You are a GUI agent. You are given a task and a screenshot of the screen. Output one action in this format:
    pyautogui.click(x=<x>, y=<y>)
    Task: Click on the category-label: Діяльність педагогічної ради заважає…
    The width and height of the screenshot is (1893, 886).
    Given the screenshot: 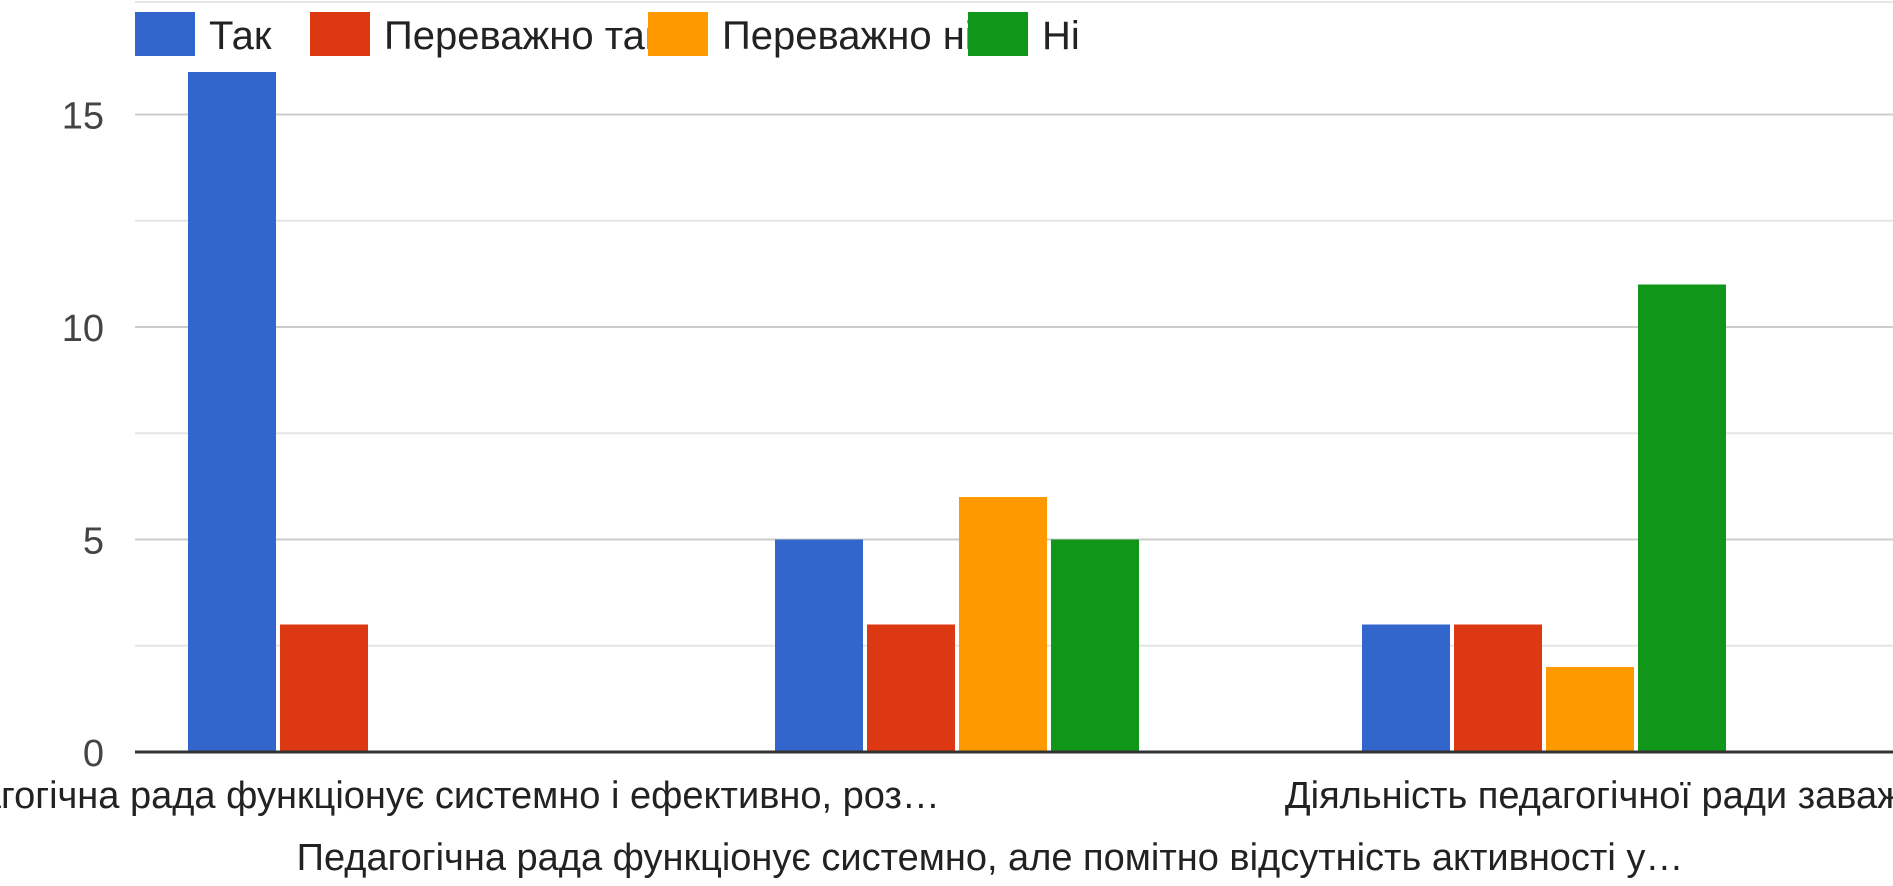 What is the action you would take?
    pyautogui.click(x=1589, y=796)
    